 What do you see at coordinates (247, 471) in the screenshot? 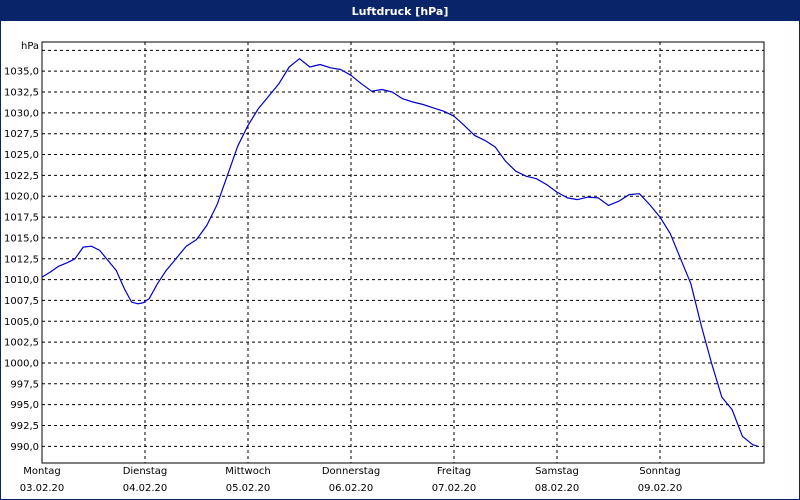
I see `x-tick-day-label: Mittwoch` at bounding box center [247, 471].